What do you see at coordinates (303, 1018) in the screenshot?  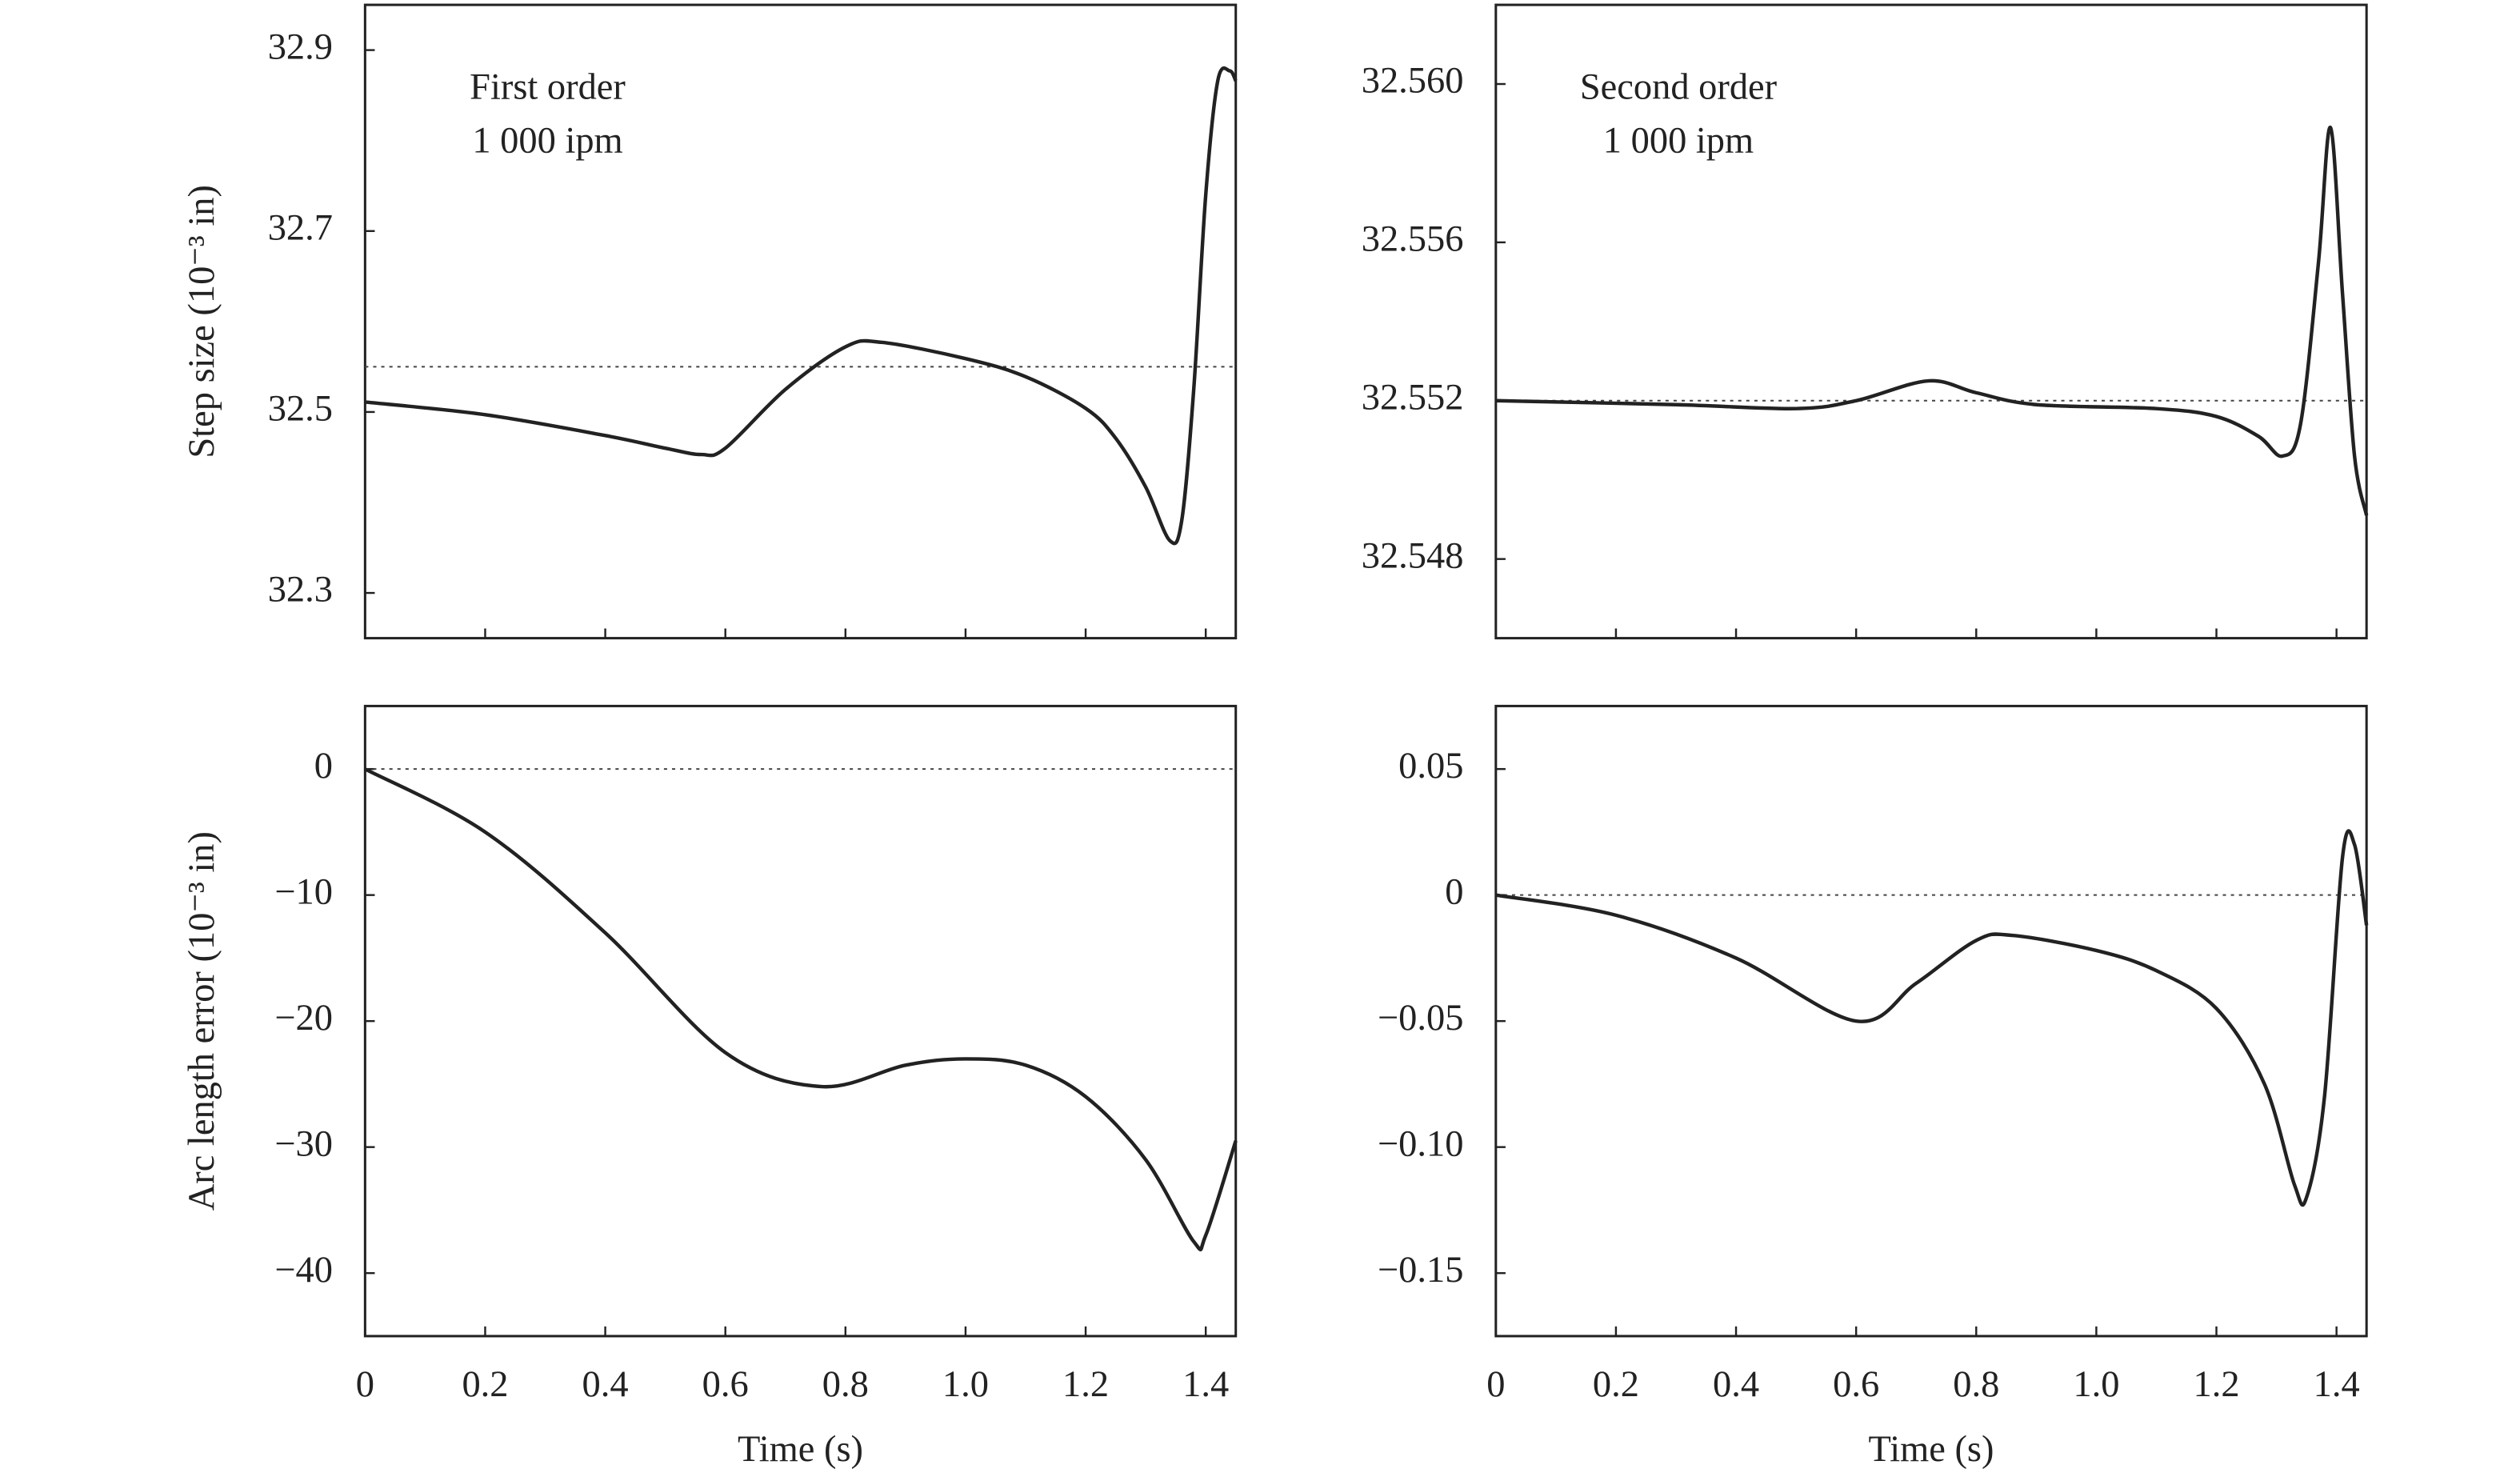 I see `y-tick-label: −20` at bounding box center [303, 1018].